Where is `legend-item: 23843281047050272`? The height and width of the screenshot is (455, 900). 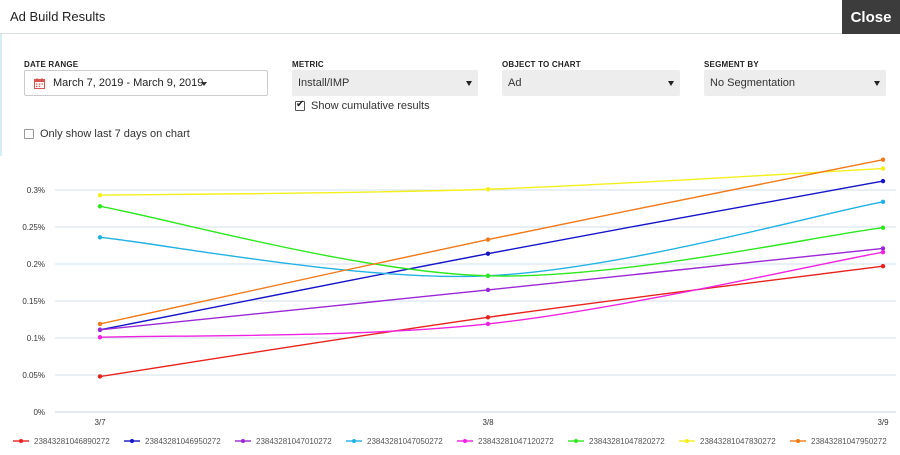 legend-item: 23843281047050272 is located at coordinates (394, 441).